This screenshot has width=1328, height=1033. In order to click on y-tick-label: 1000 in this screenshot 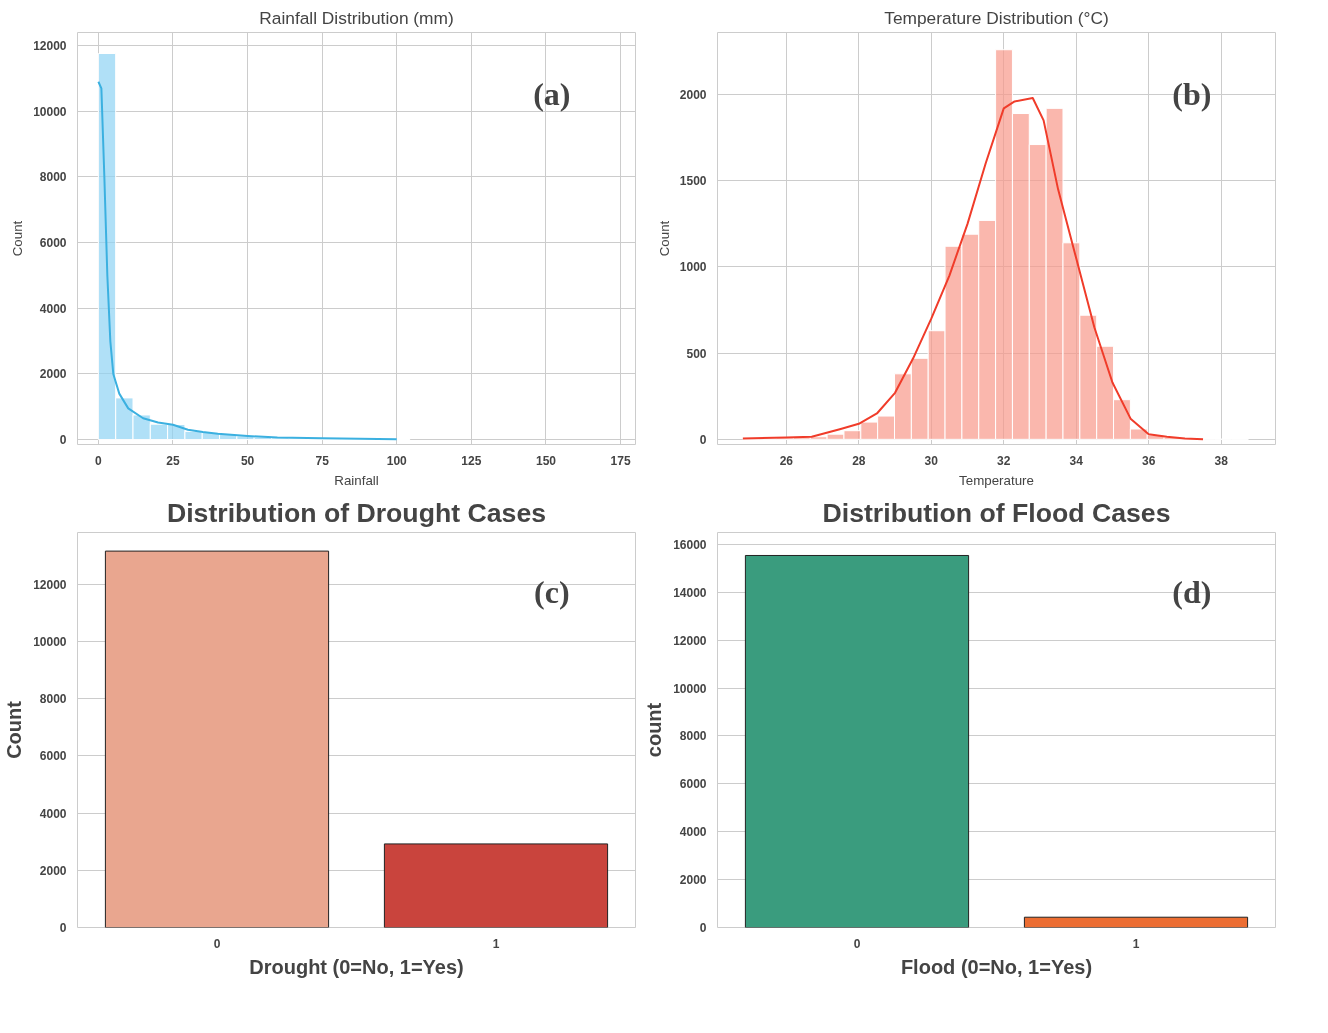, I will do `click(693, 267)`.